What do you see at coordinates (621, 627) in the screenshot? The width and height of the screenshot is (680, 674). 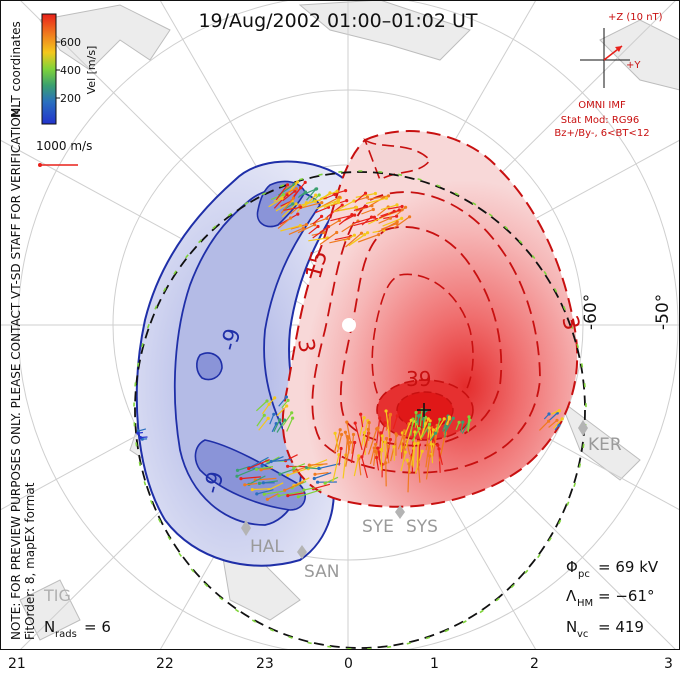 I see `stat-nvc-value: = 419` at bounding box center [621, 627].